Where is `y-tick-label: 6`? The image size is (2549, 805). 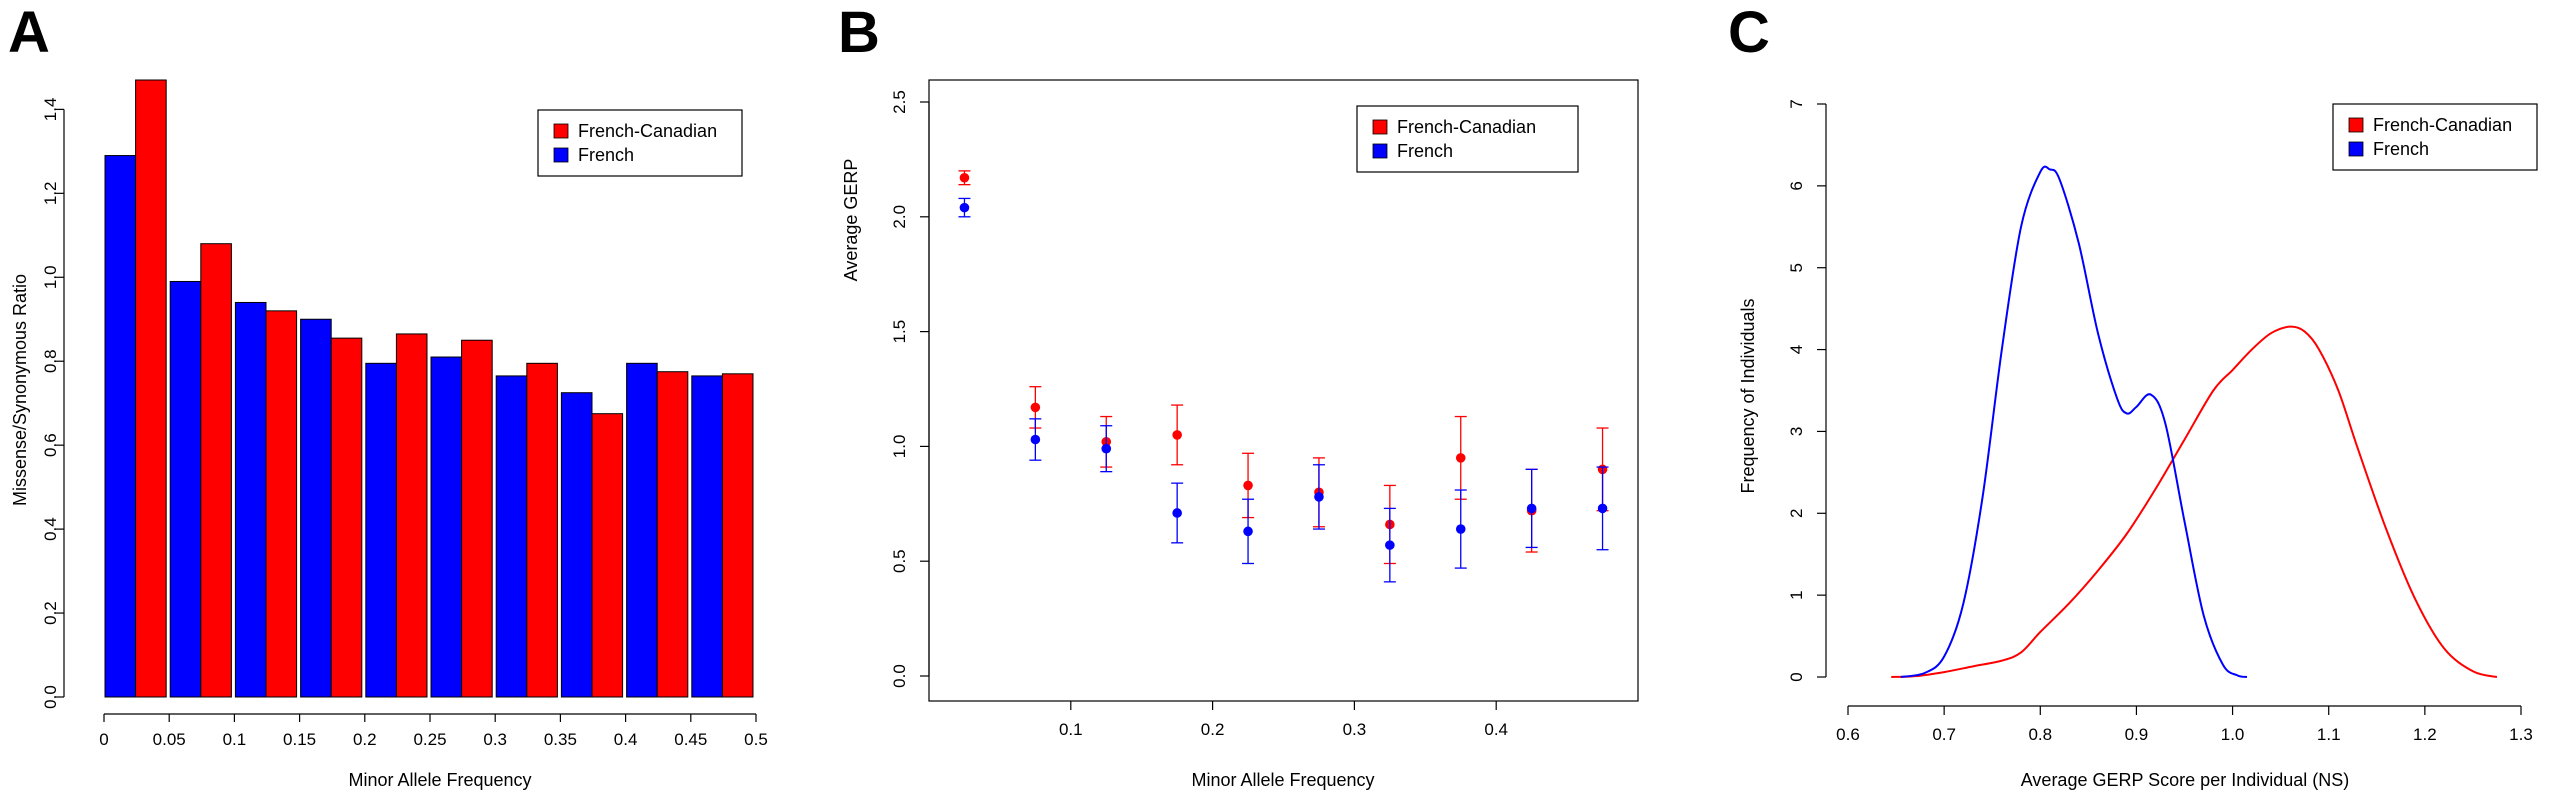
y-tick-label: 6 is located at coordinates (1796, 185).